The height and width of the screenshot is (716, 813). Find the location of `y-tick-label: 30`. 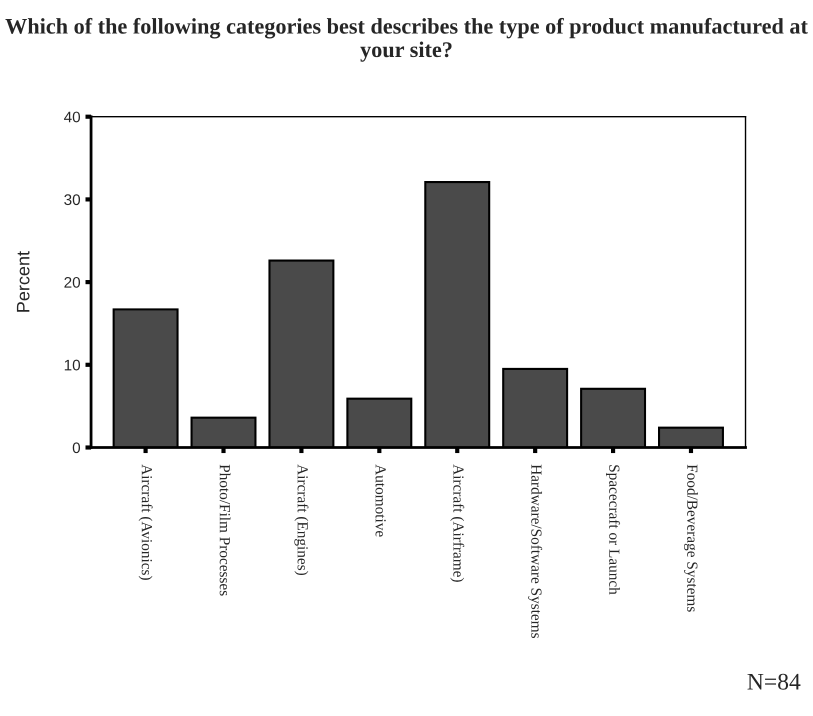

y-tick-label: 30 is located at coordinates (72, 200).